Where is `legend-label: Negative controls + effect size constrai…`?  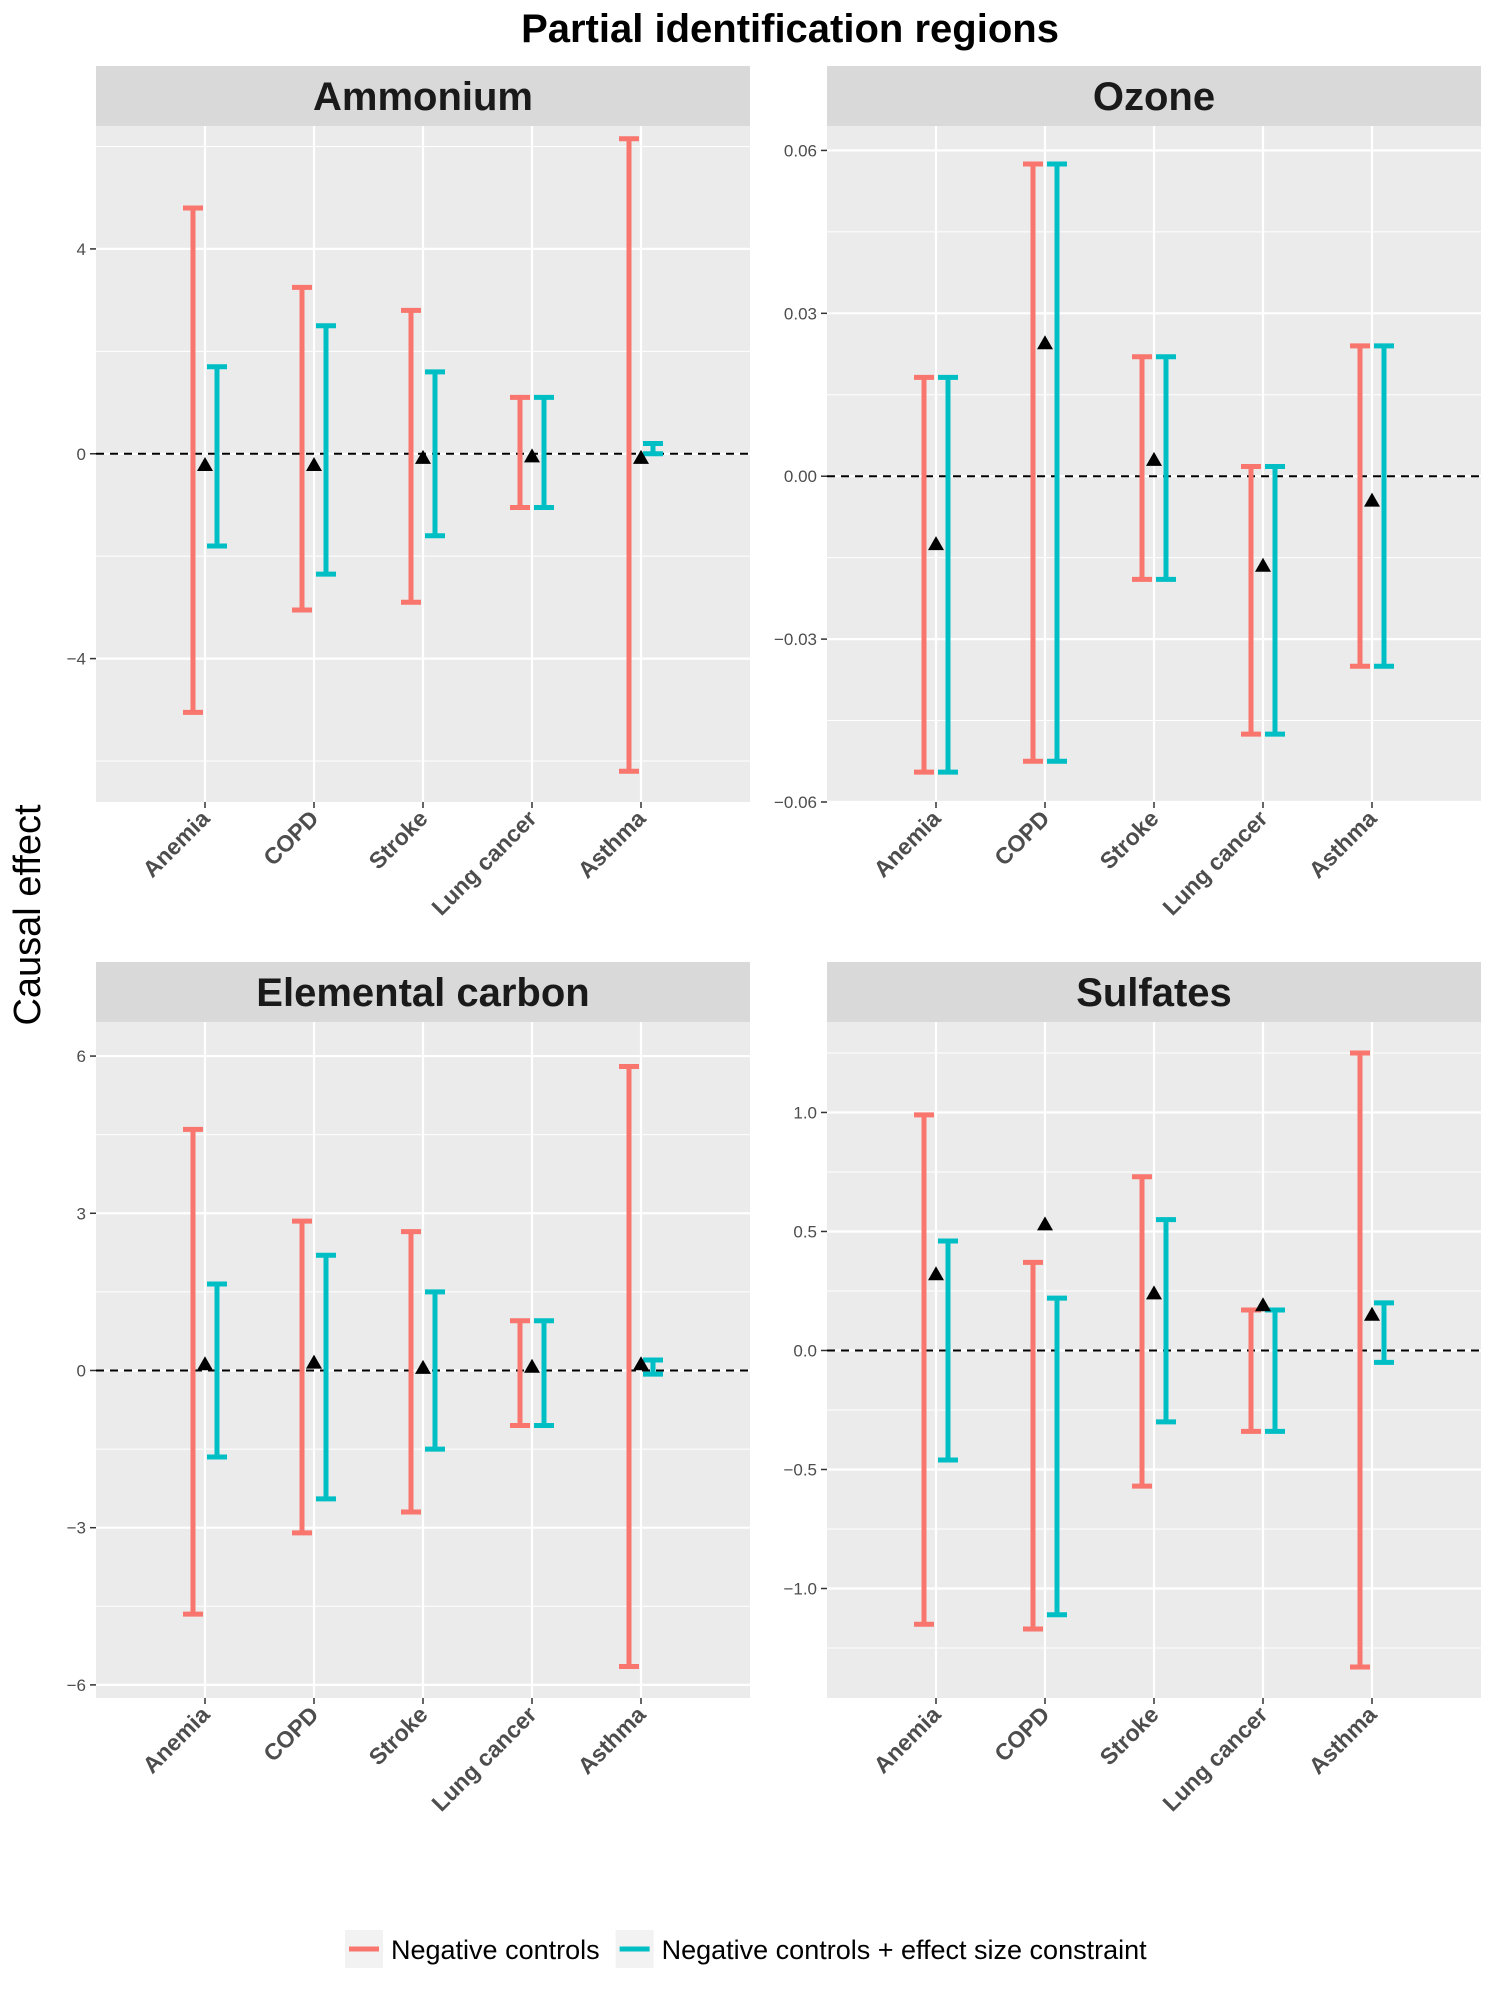
legend-label: Negative controls + effect size constrai… is located at coordinates (904, 1950).